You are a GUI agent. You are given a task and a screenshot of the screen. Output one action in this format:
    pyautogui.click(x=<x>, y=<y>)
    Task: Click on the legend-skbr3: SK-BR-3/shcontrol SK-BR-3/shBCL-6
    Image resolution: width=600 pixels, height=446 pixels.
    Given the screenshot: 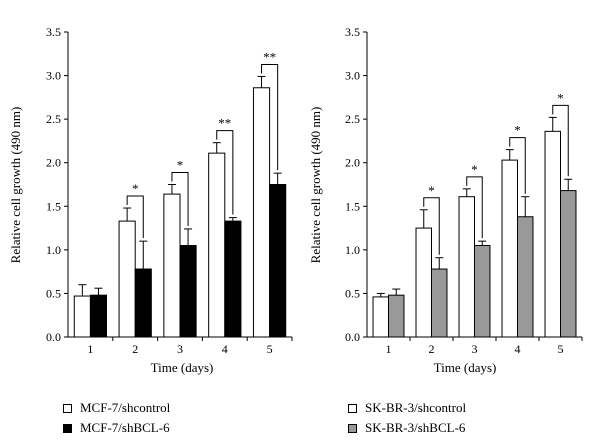 What is the action you would take?
    pyautogui.click(x=407, y=418)
    